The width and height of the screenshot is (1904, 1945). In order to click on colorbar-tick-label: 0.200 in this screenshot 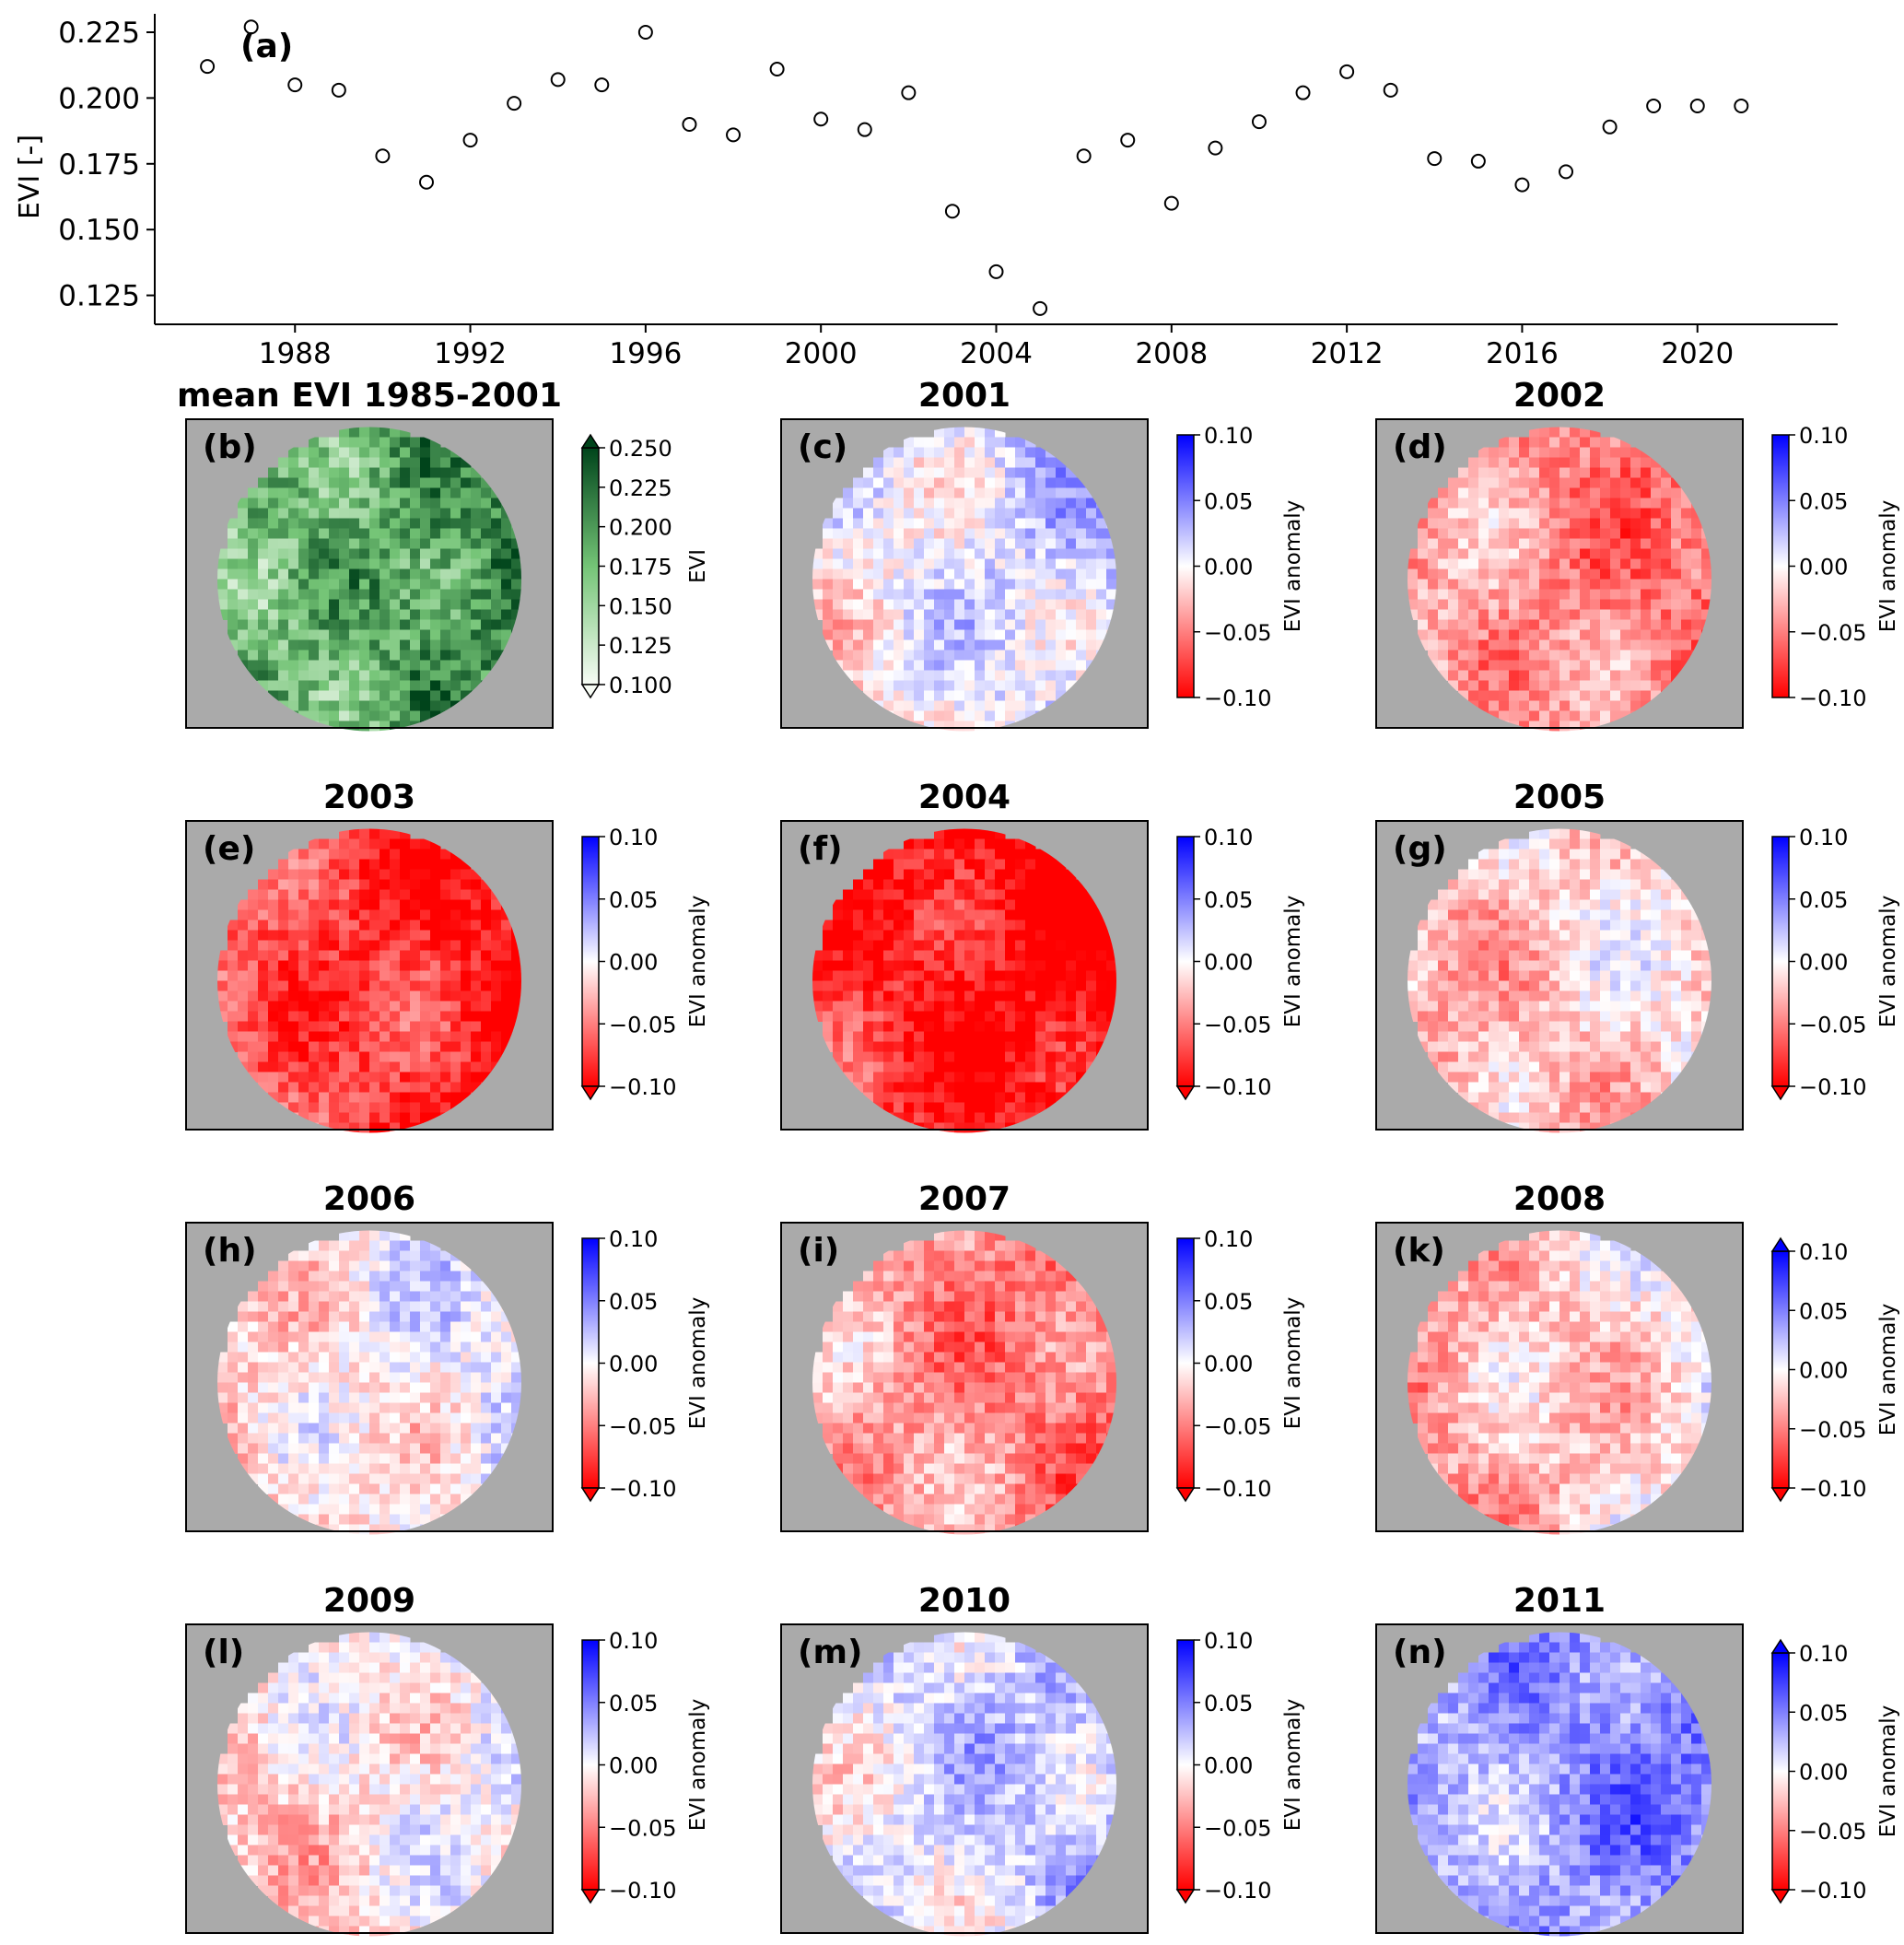, I will do `click(640, 528)`.